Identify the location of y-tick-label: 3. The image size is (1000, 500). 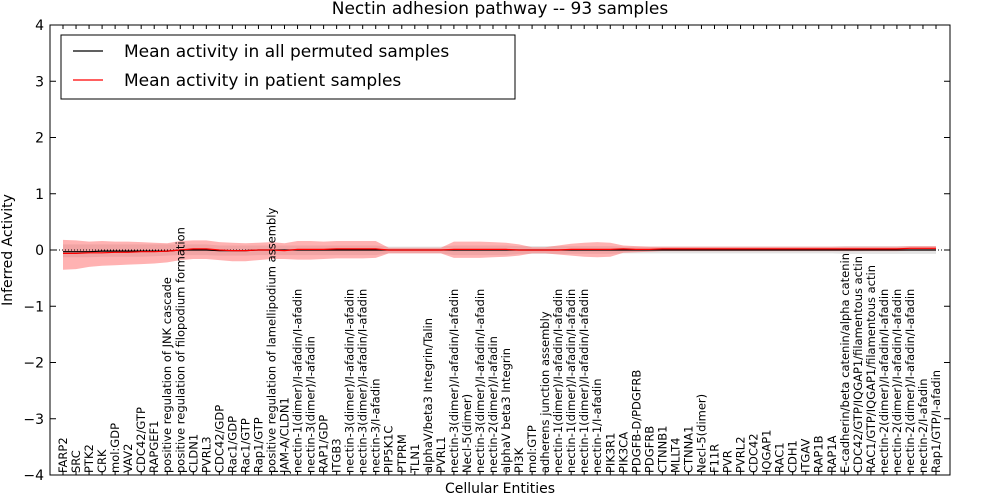
(39, 82).